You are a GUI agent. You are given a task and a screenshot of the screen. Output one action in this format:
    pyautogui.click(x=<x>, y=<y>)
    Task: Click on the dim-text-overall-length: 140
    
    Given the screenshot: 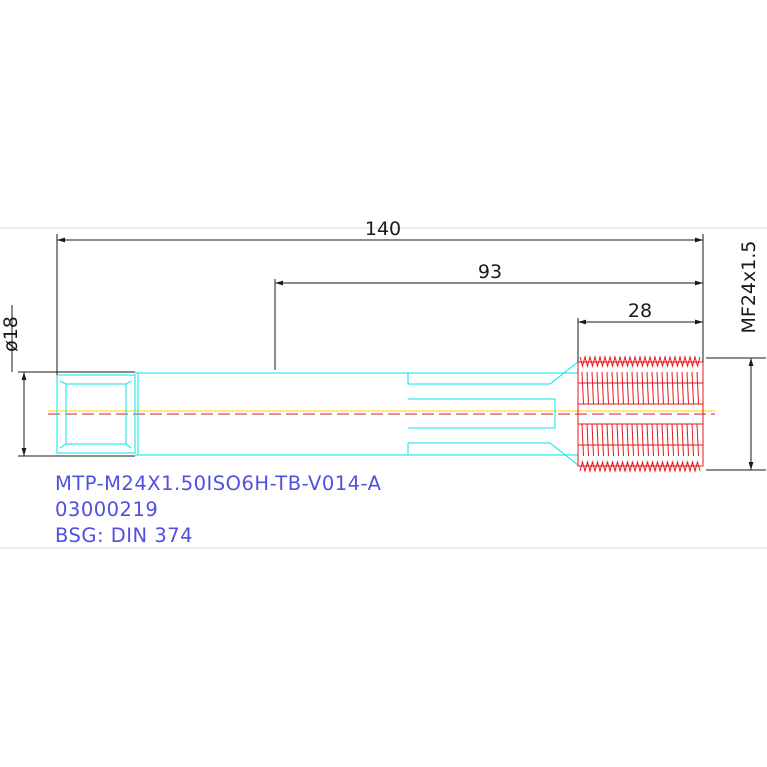 What is the action you would take?
    pyautogui.click(x=383, y=229)
    